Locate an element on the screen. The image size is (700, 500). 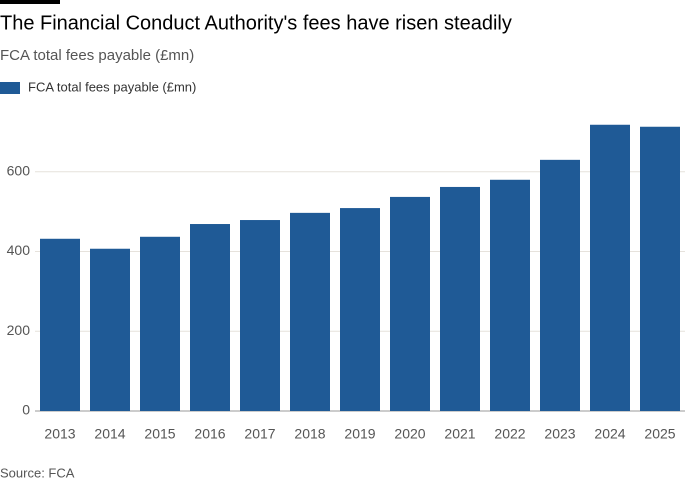
x-tick-label: 2020 is located at coordinates (409, 434).